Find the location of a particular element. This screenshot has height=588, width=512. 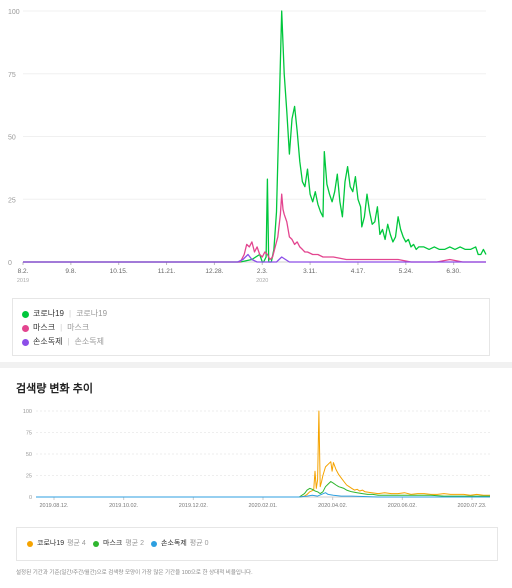

bottom-legend: 코로나19 평균 4 마스크 평균 2 손소독제 평균 0 is located at coordinates (257, 544).